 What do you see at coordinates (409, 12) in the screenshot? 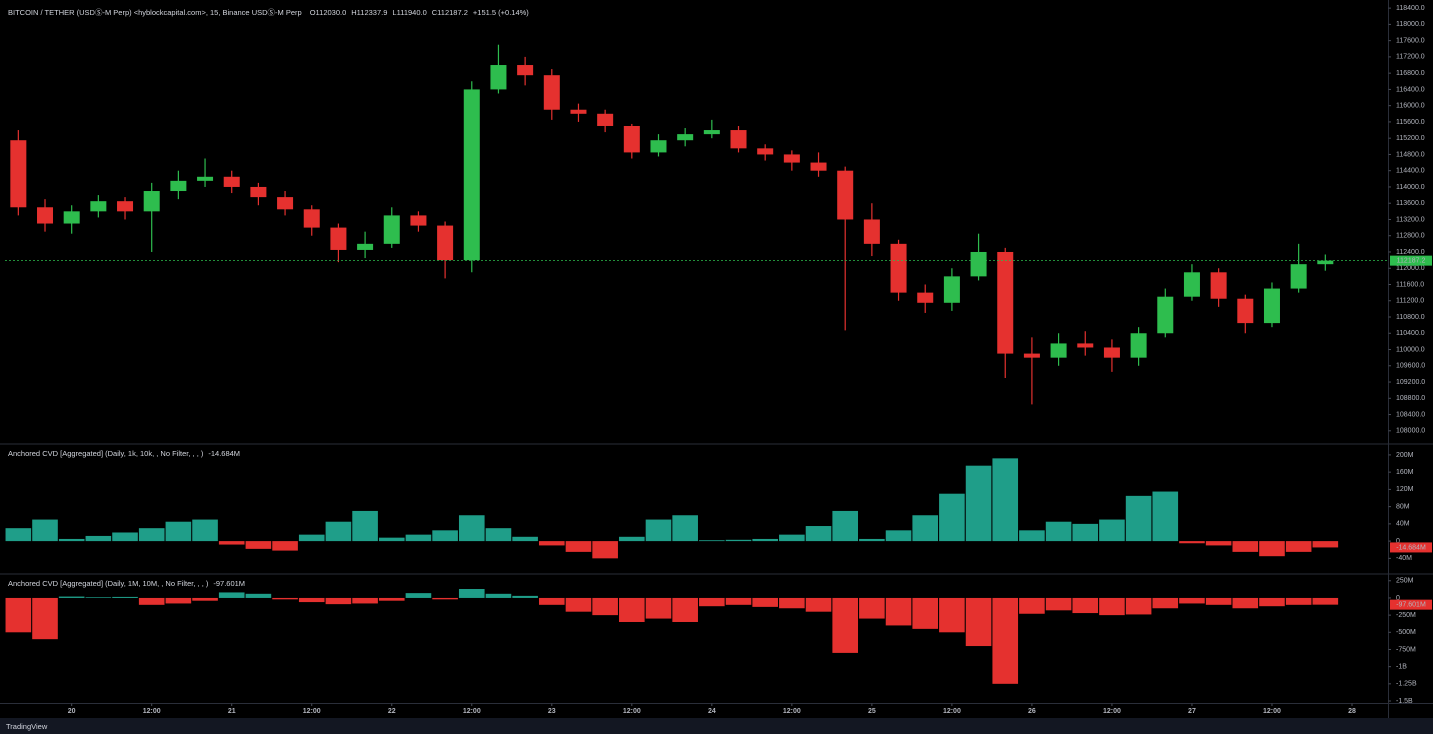
I see `ohlc-label: L111940.0` at bounding box center [409, 12].